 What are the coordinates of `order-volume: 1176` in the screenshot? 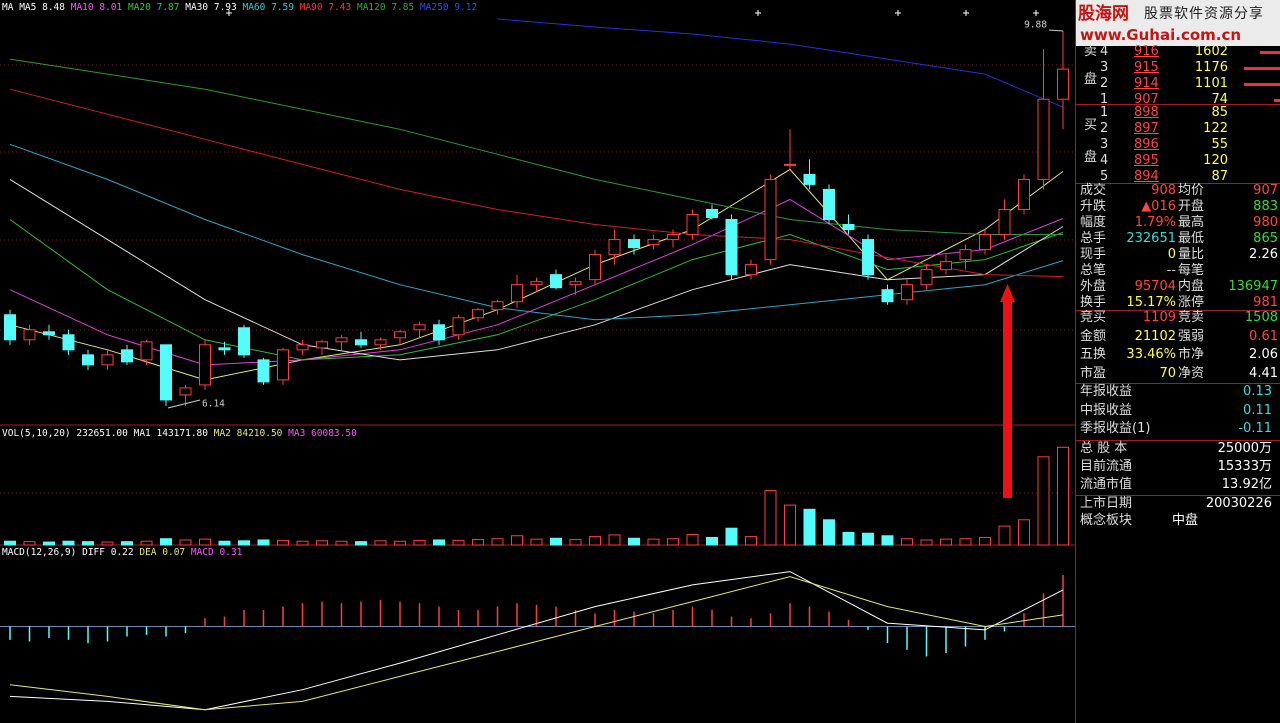 It's located at (1211, 67).